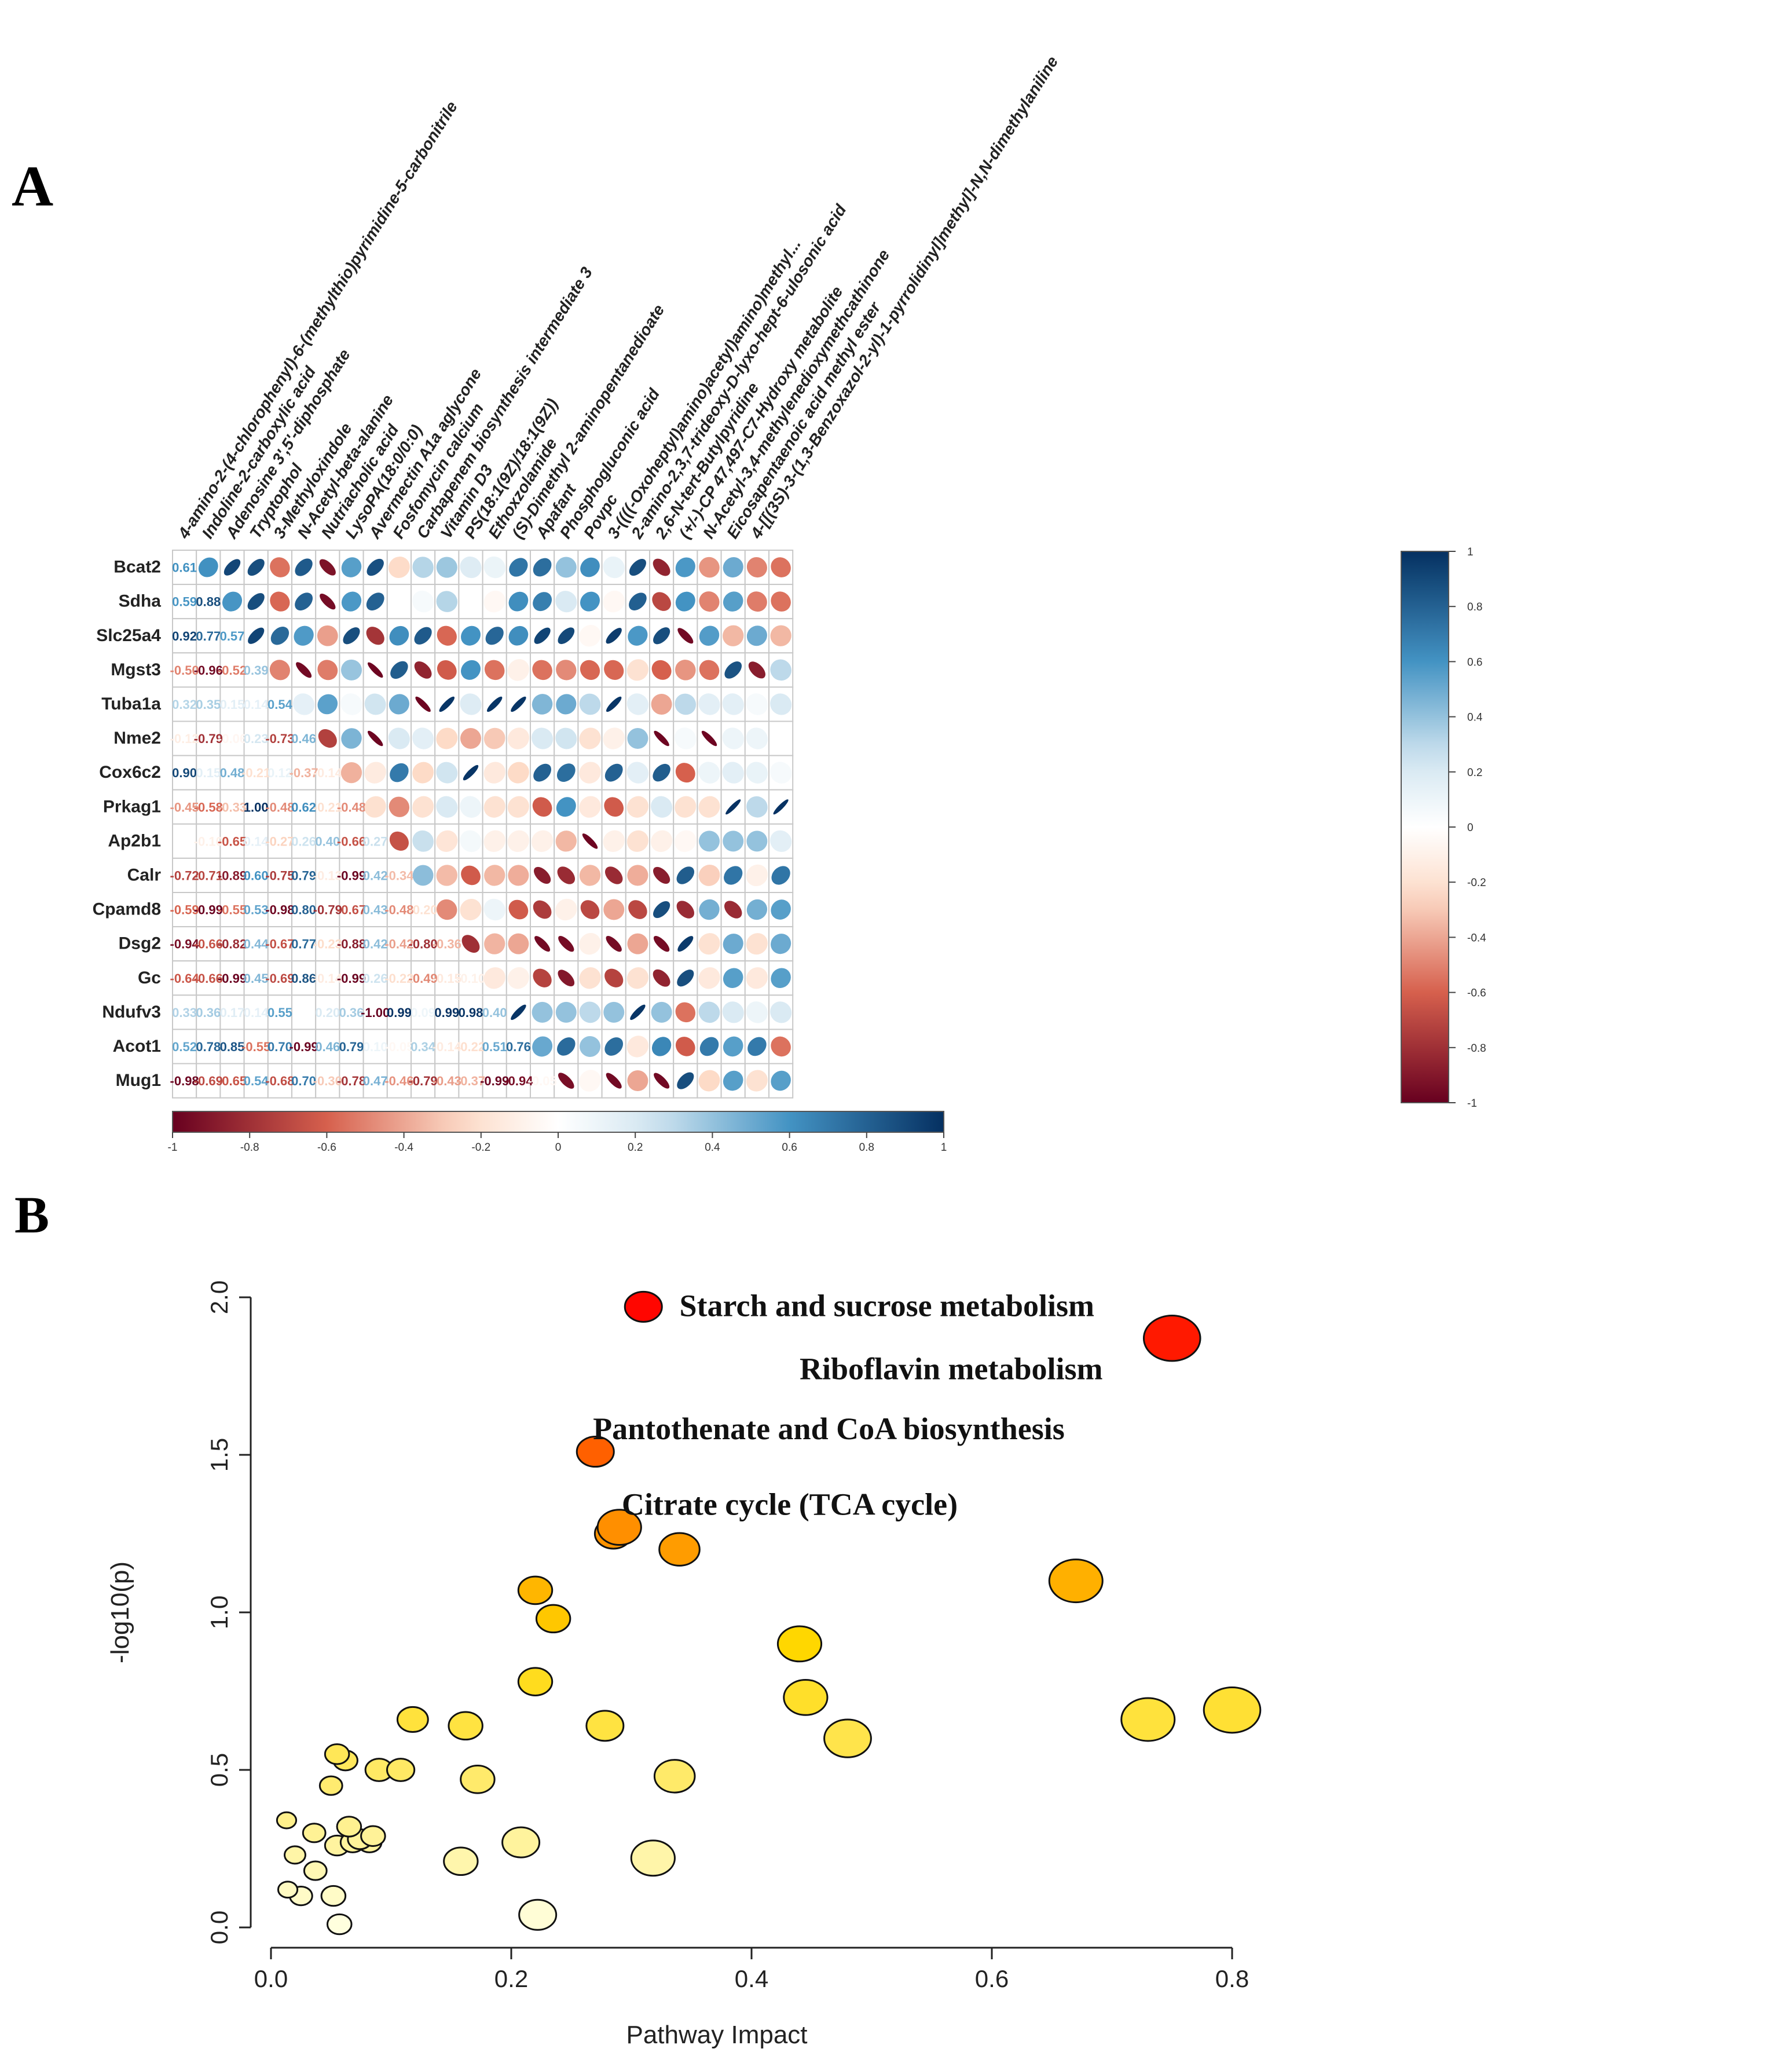 Image resolution: width=1792 pixels, height=2056 pixels. What do you see at coordinates (140, 944) in the screenshot?
I see `heatmap-row-label: Dsg2` at bounding box center [140, 944].